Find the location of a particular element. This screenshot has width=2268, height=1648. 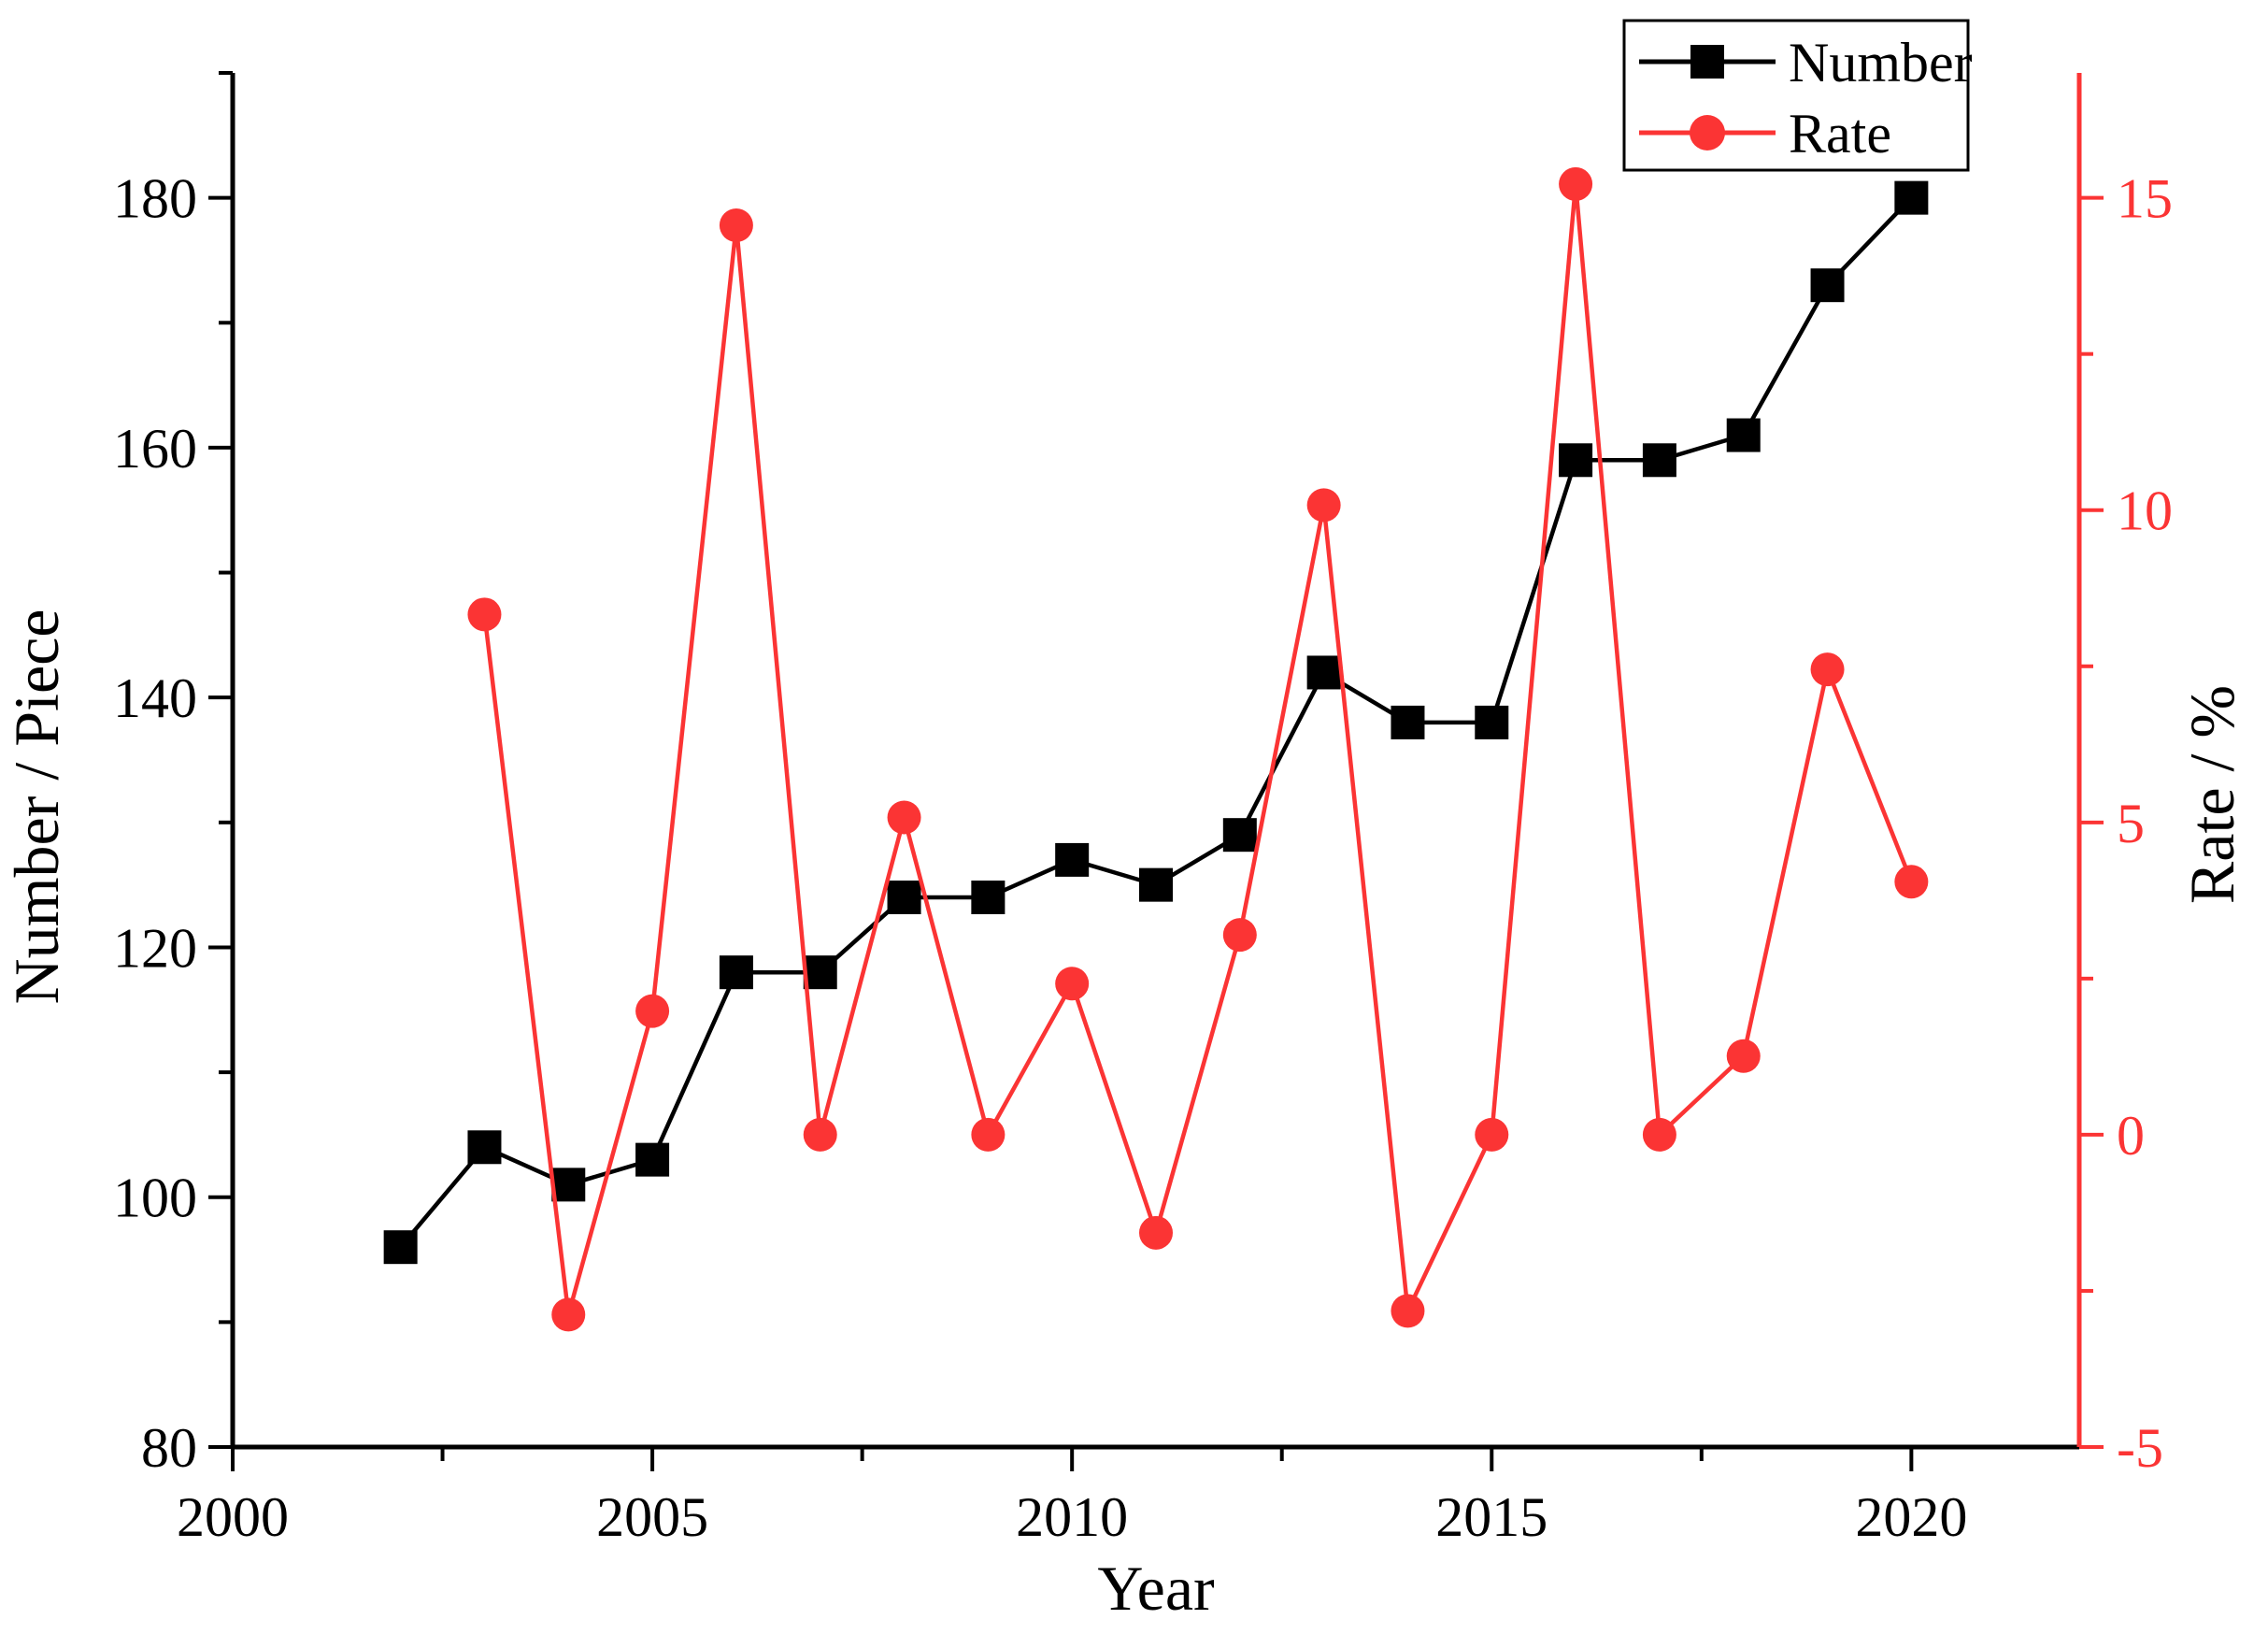

y-right-tick-label: 5 is located at coordinates (2131, 824).